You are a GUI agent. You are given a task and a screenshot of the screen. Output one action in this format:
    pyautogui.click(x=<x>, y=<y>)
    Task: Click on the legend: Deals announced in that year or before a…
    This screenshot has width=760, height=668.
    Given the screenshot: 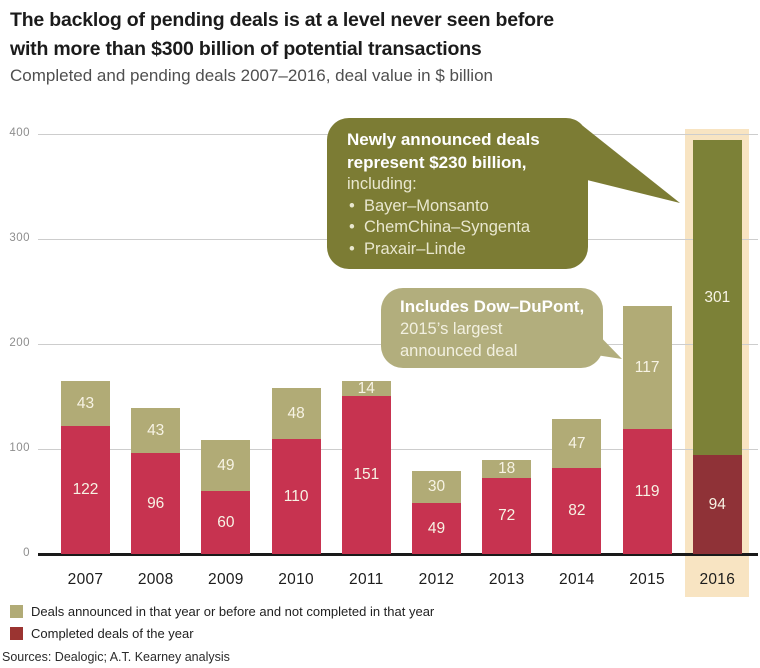 What is the action you would take?
    pyautogui.click(x=222, y=626)
    